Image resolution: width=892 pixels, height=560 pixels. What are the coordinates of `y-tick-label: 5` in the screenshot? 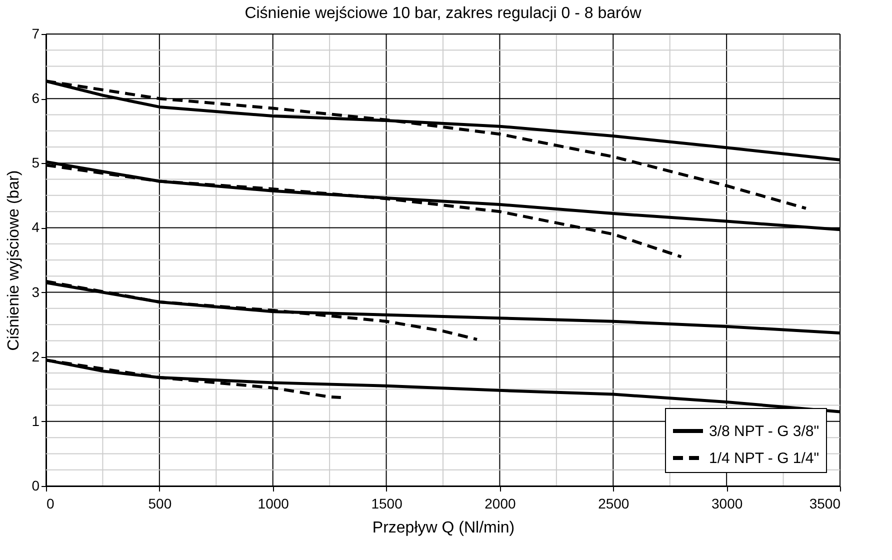 It's located at (36, 162).